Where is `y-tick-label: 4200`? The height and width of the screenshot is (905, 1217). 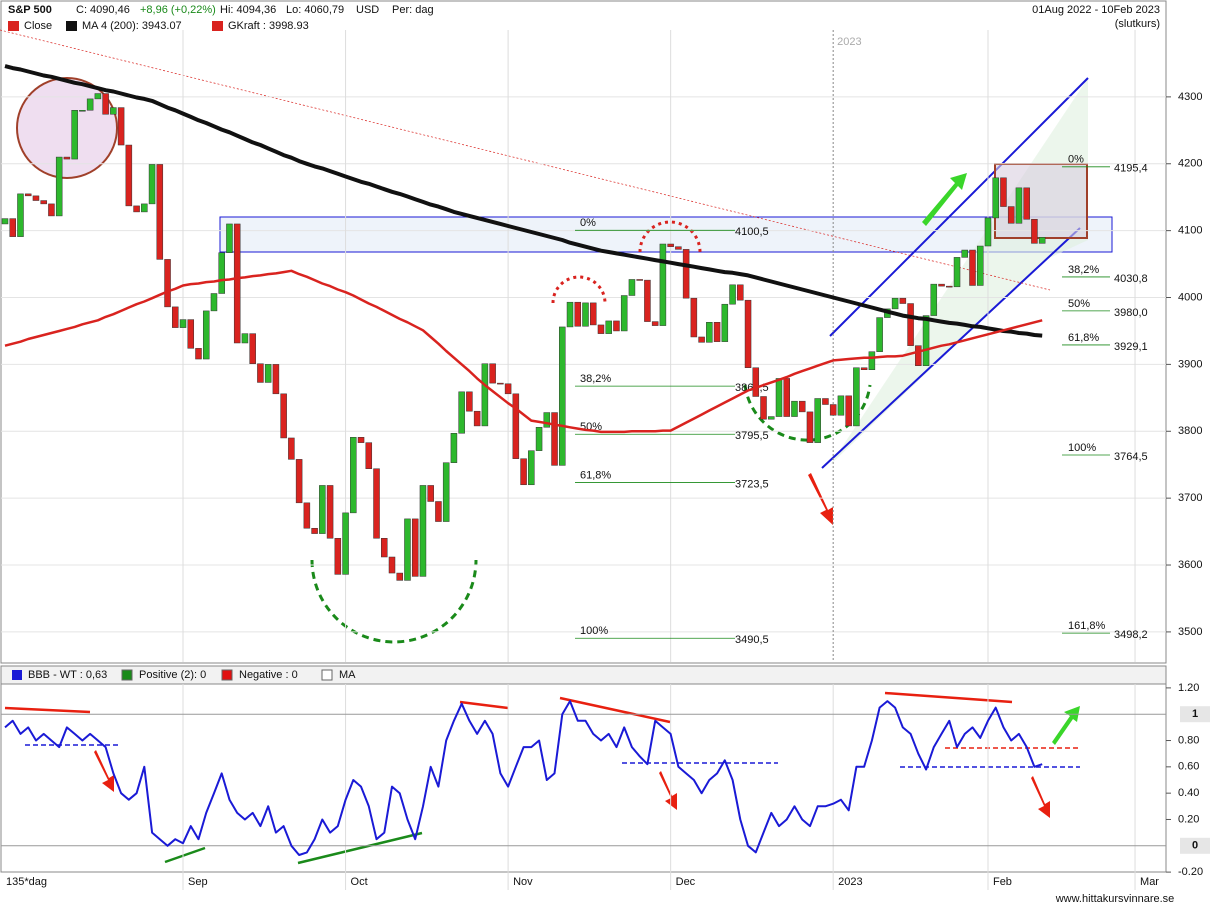 y-tick-label: 4200 is located at coordinates (1190, 164).